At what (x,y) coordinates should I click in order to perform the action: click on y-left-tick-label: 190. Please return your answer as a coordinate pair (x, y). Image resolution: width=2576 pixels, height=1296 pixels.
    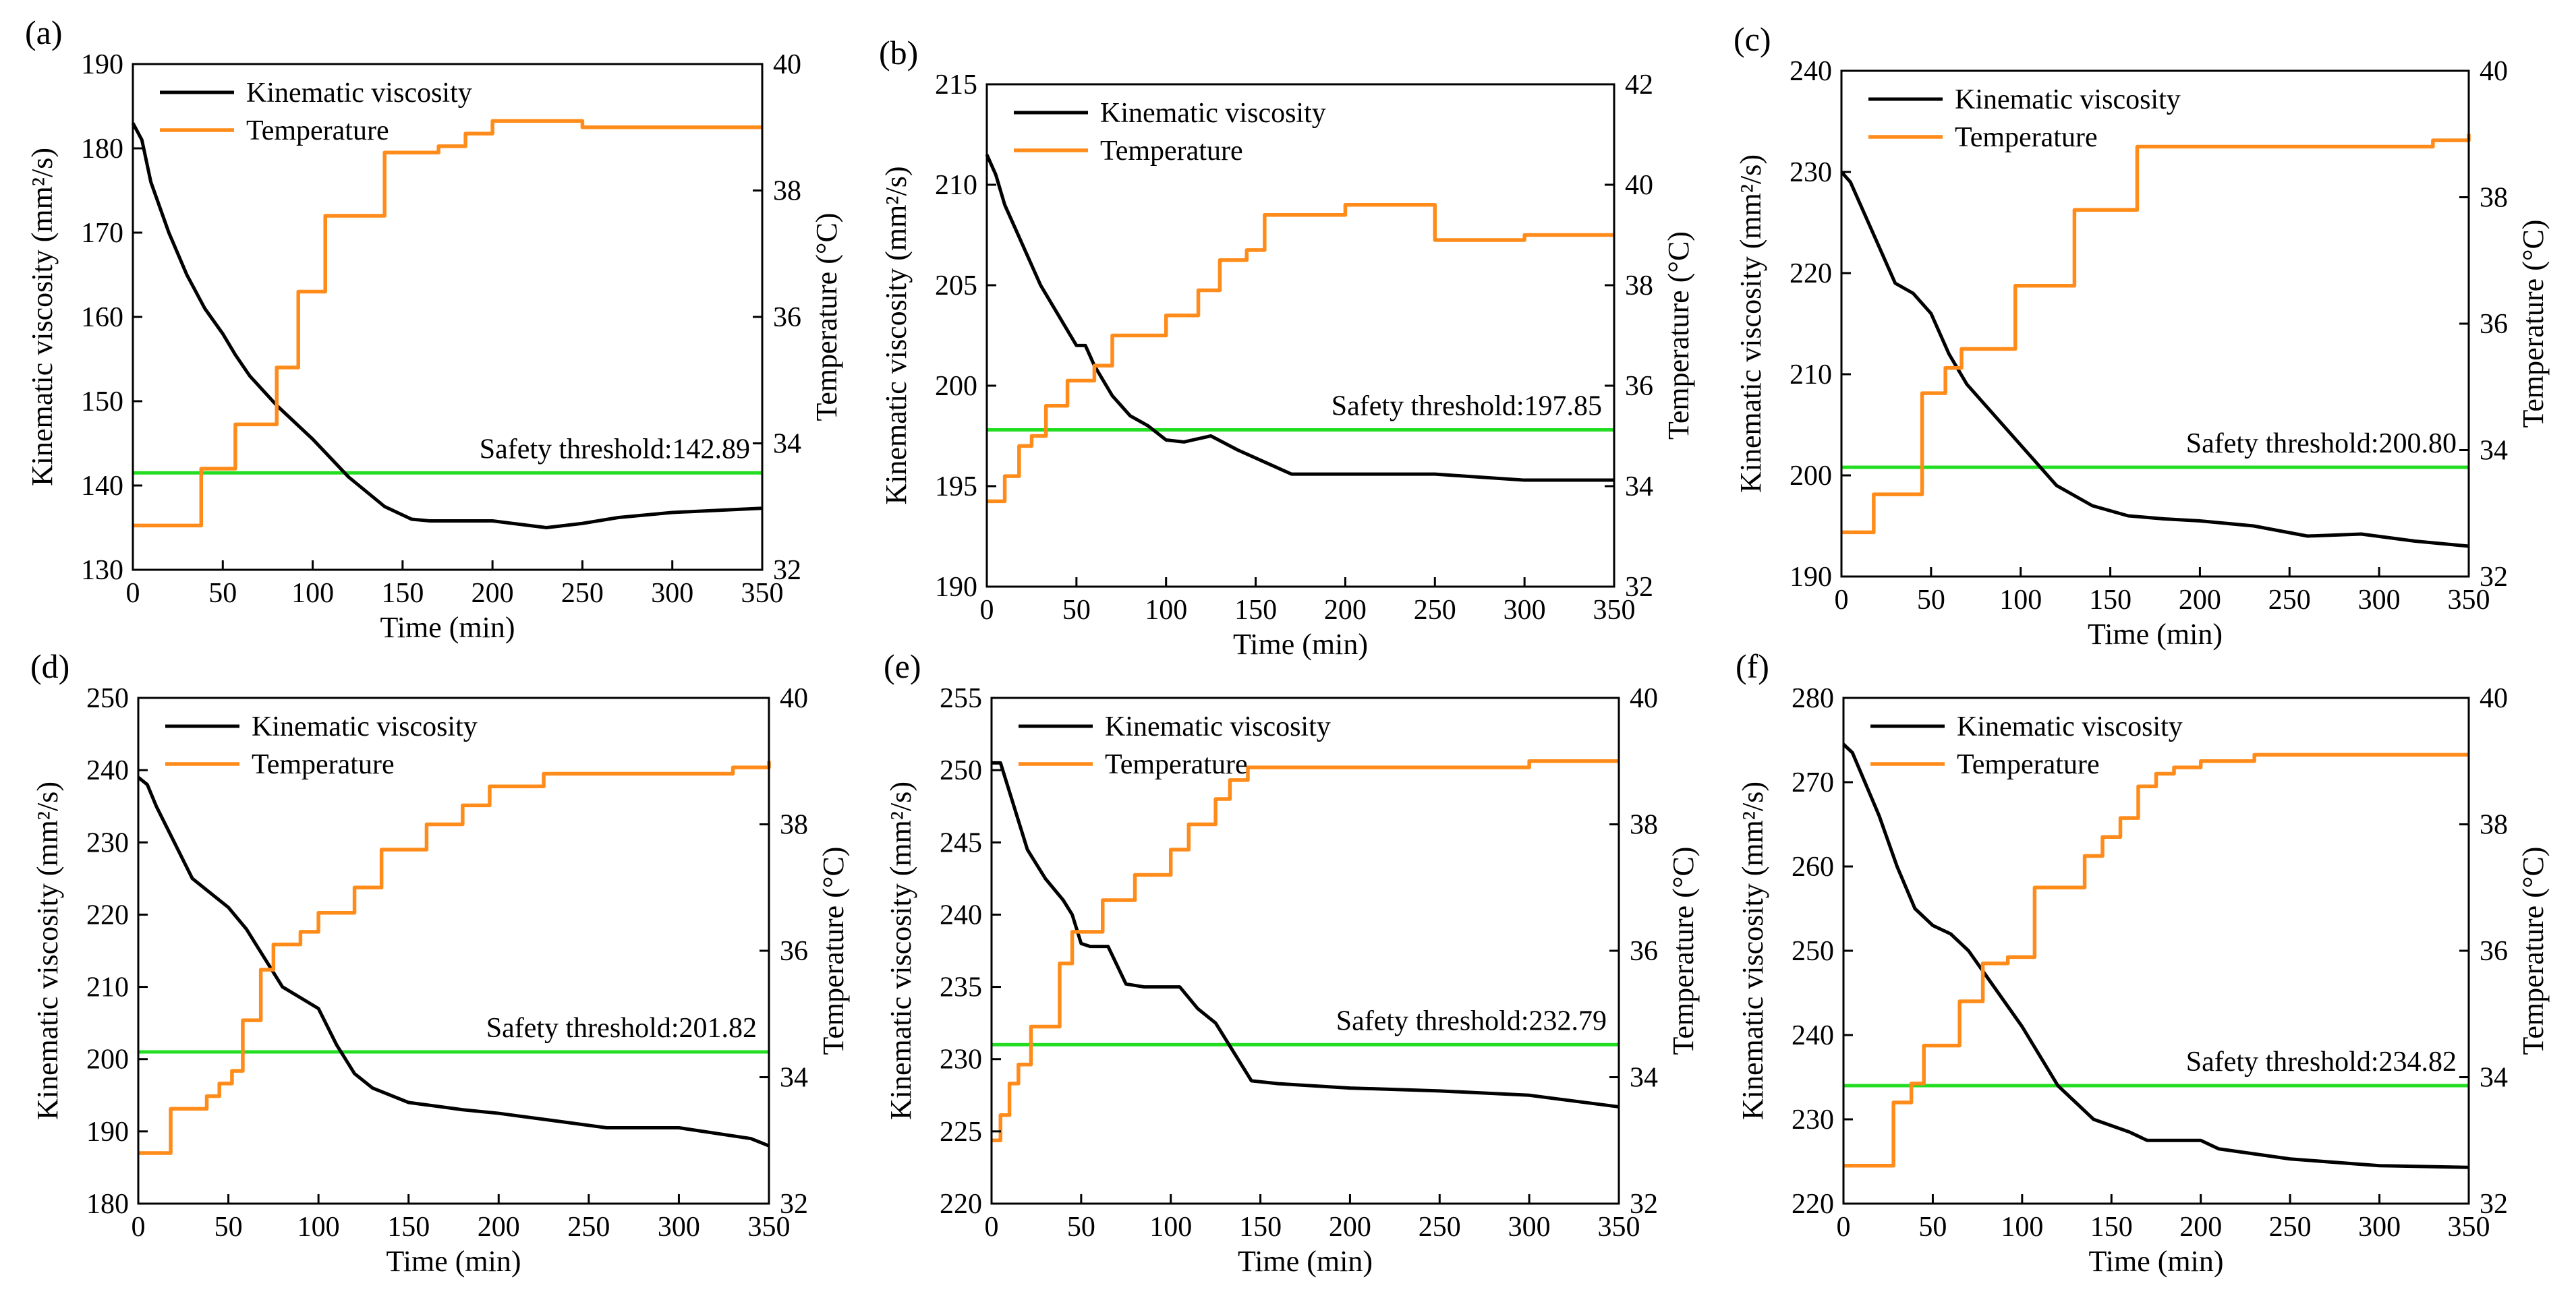
    Looking at the image, I should click on (107, 1133).